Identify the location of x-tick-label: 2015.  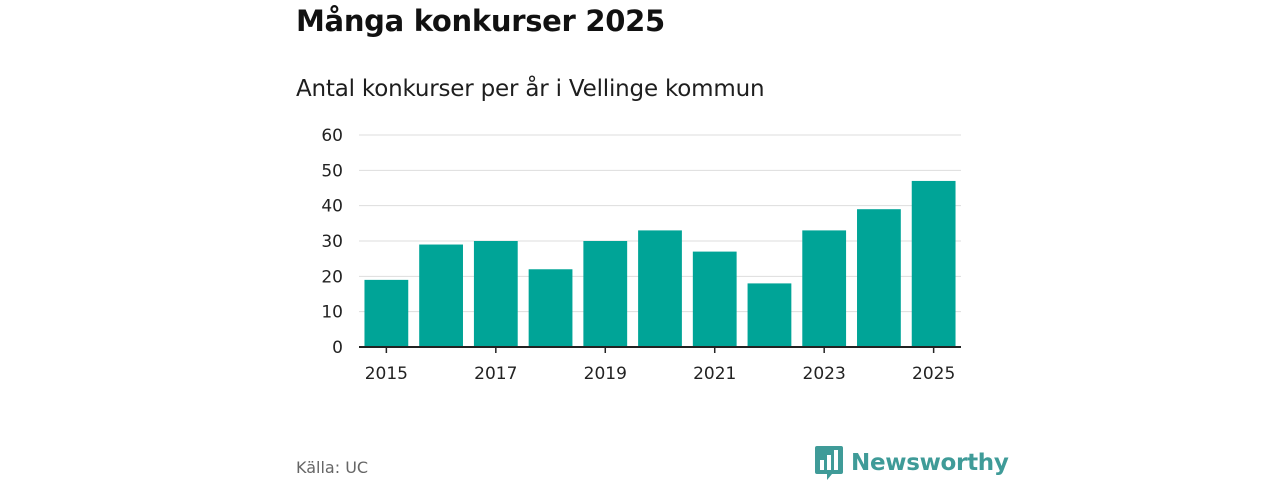
(386, 374).